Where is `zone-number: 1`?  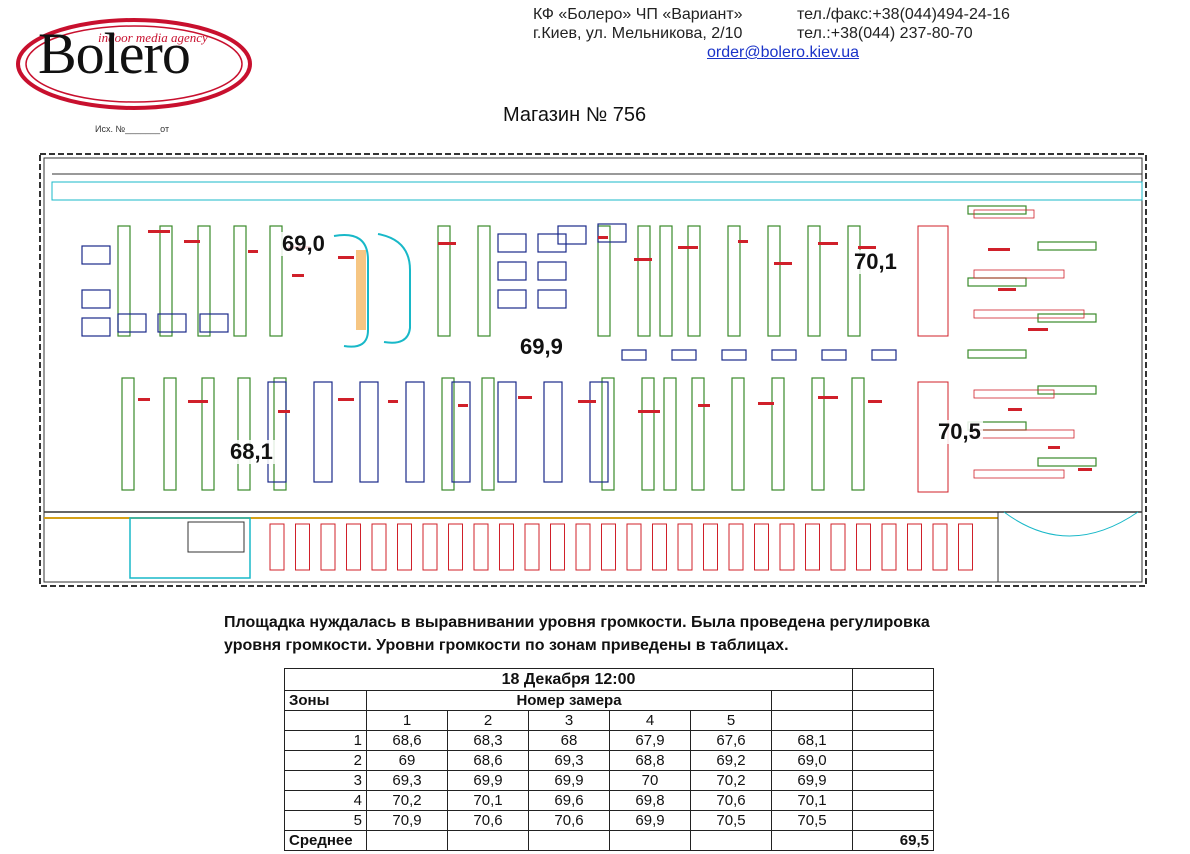 zone-number: 1 is located at coordinates (325, 740).